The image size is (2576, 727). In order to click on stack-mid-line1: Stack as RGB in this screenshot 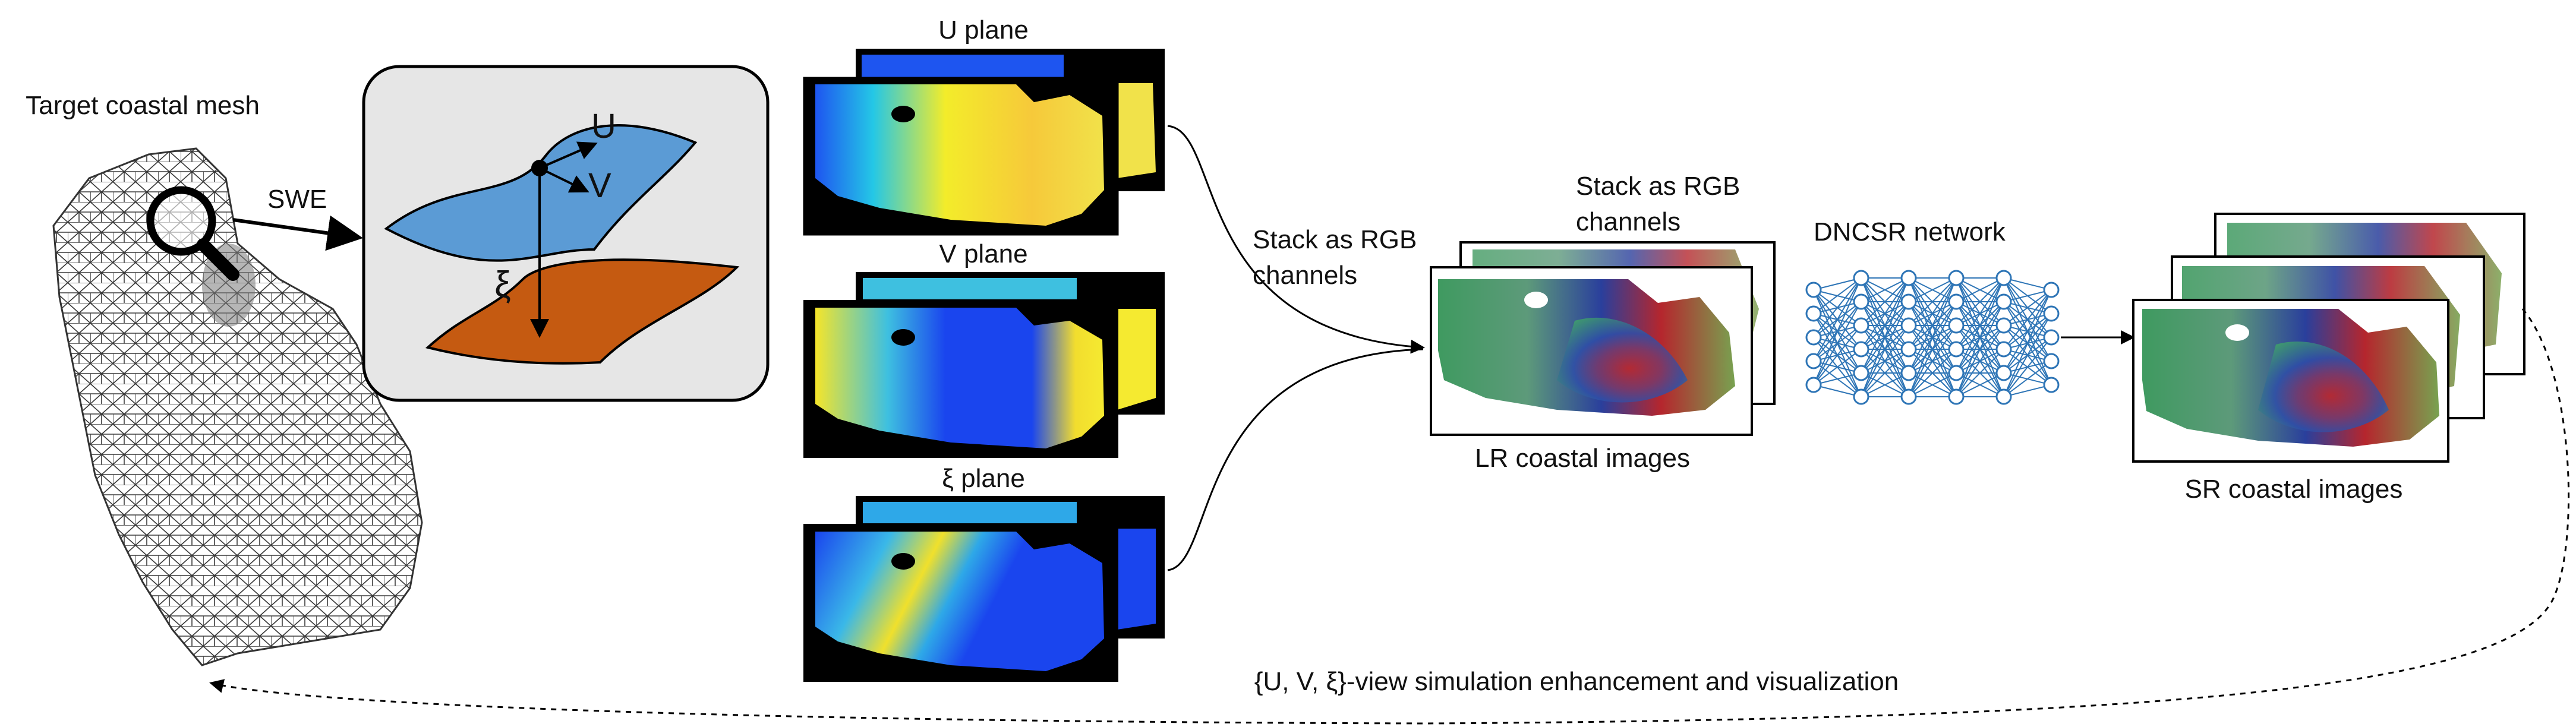, I will do `click(1658, 186)`.